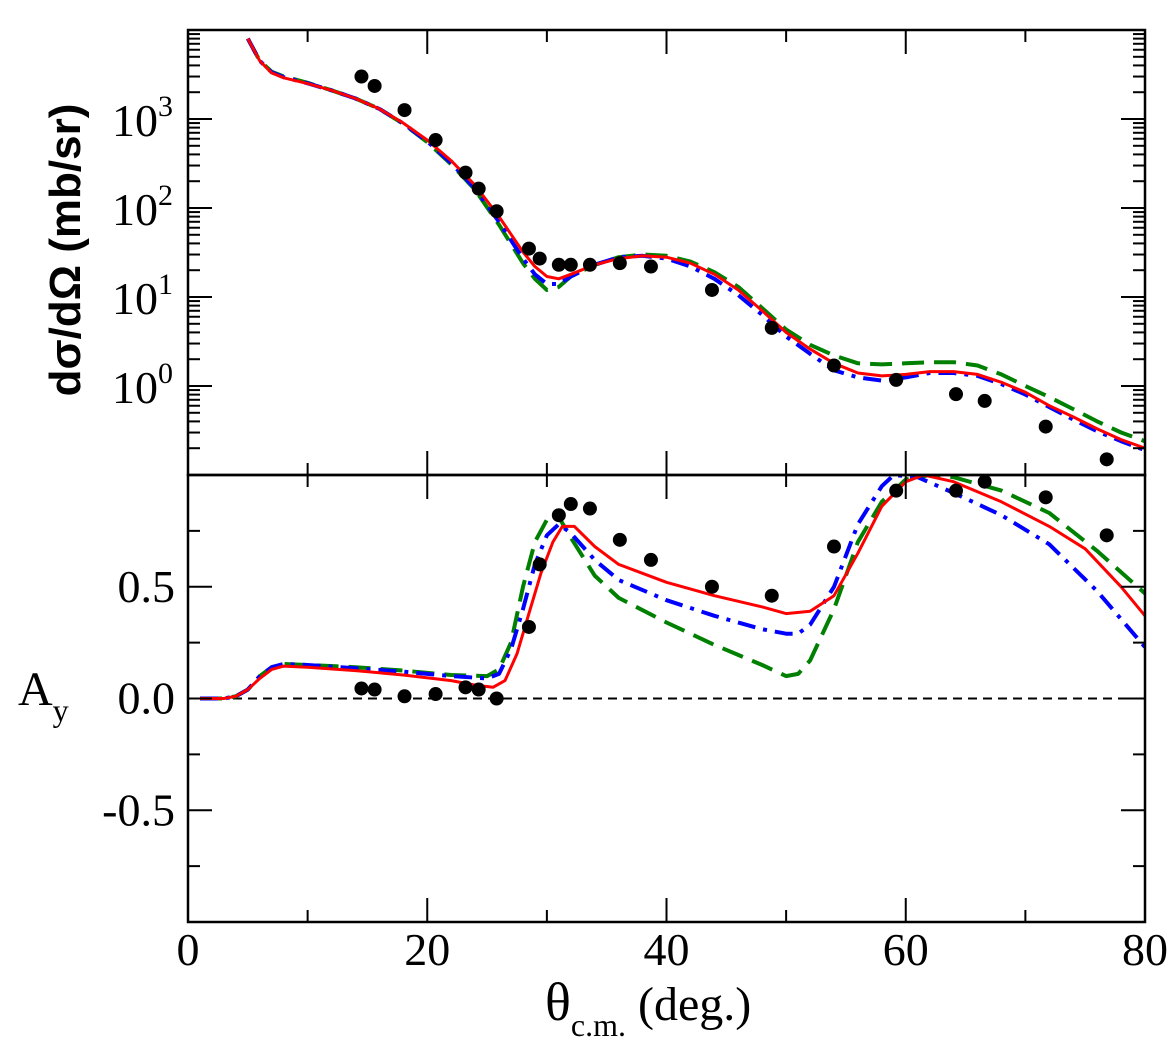 The image size is (1171, 1054). Describe the element at coordinates (906, 949) in the screenshot. I see `x-tick-label: 60` at that location.